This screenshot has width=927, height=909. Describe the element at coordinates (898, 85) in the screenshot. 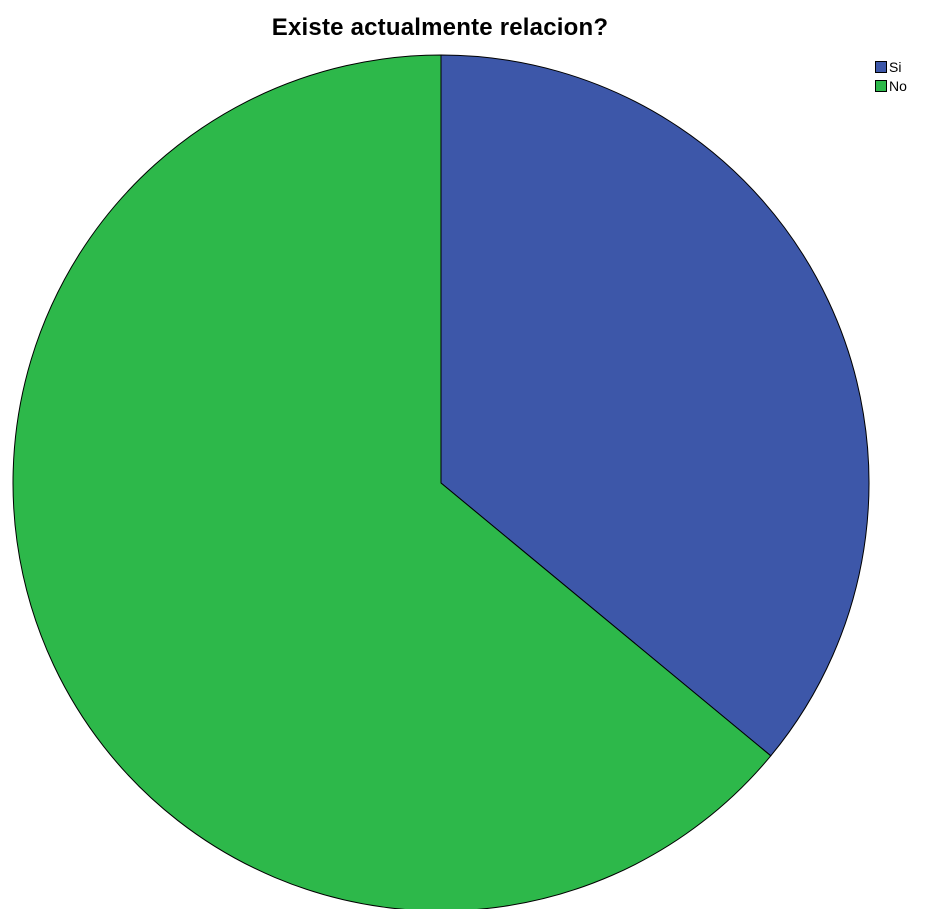

I see `legend-label-no: No` at that location.